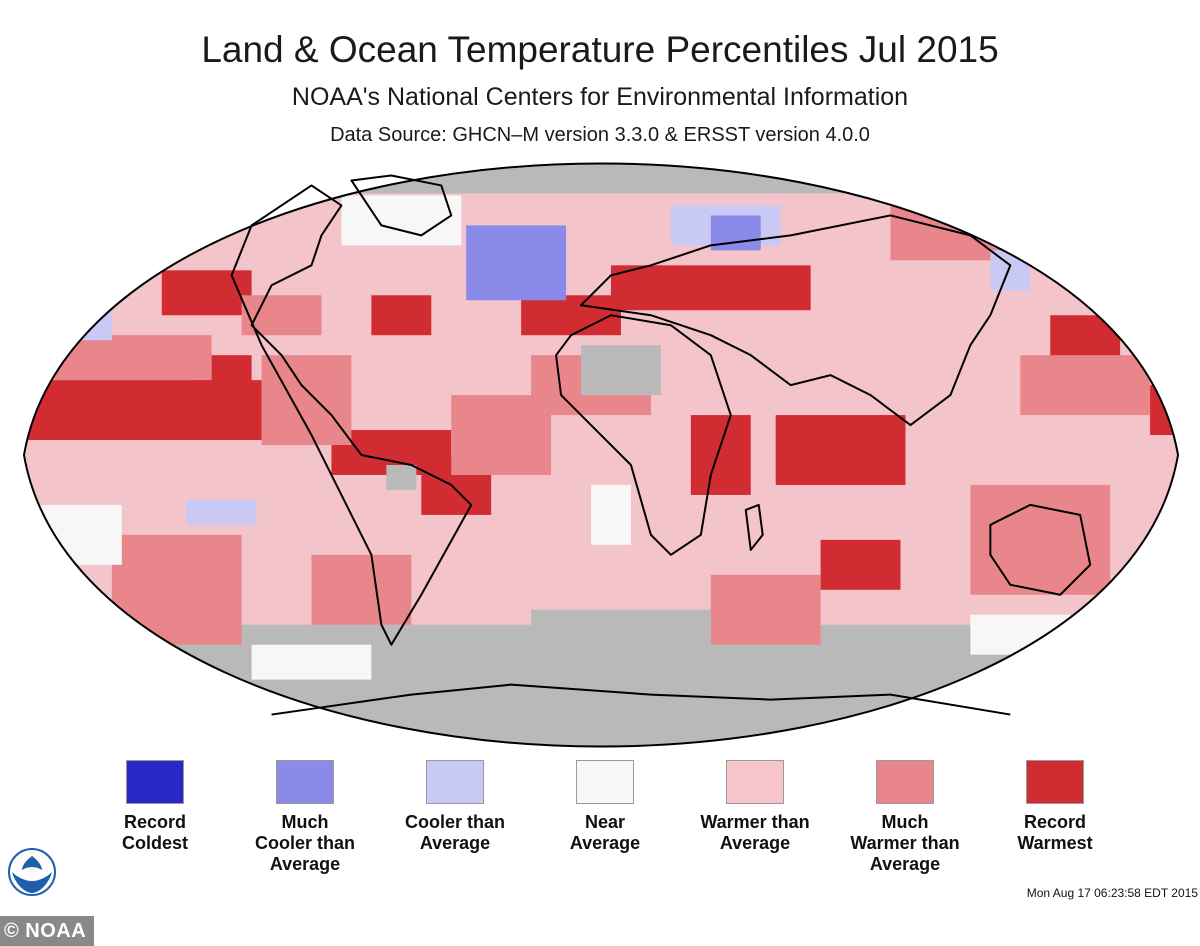  What do you see at coordinates (1040, 549) in the screenshot?
I see `australia-coastline` at bounding box center [1040, 549].